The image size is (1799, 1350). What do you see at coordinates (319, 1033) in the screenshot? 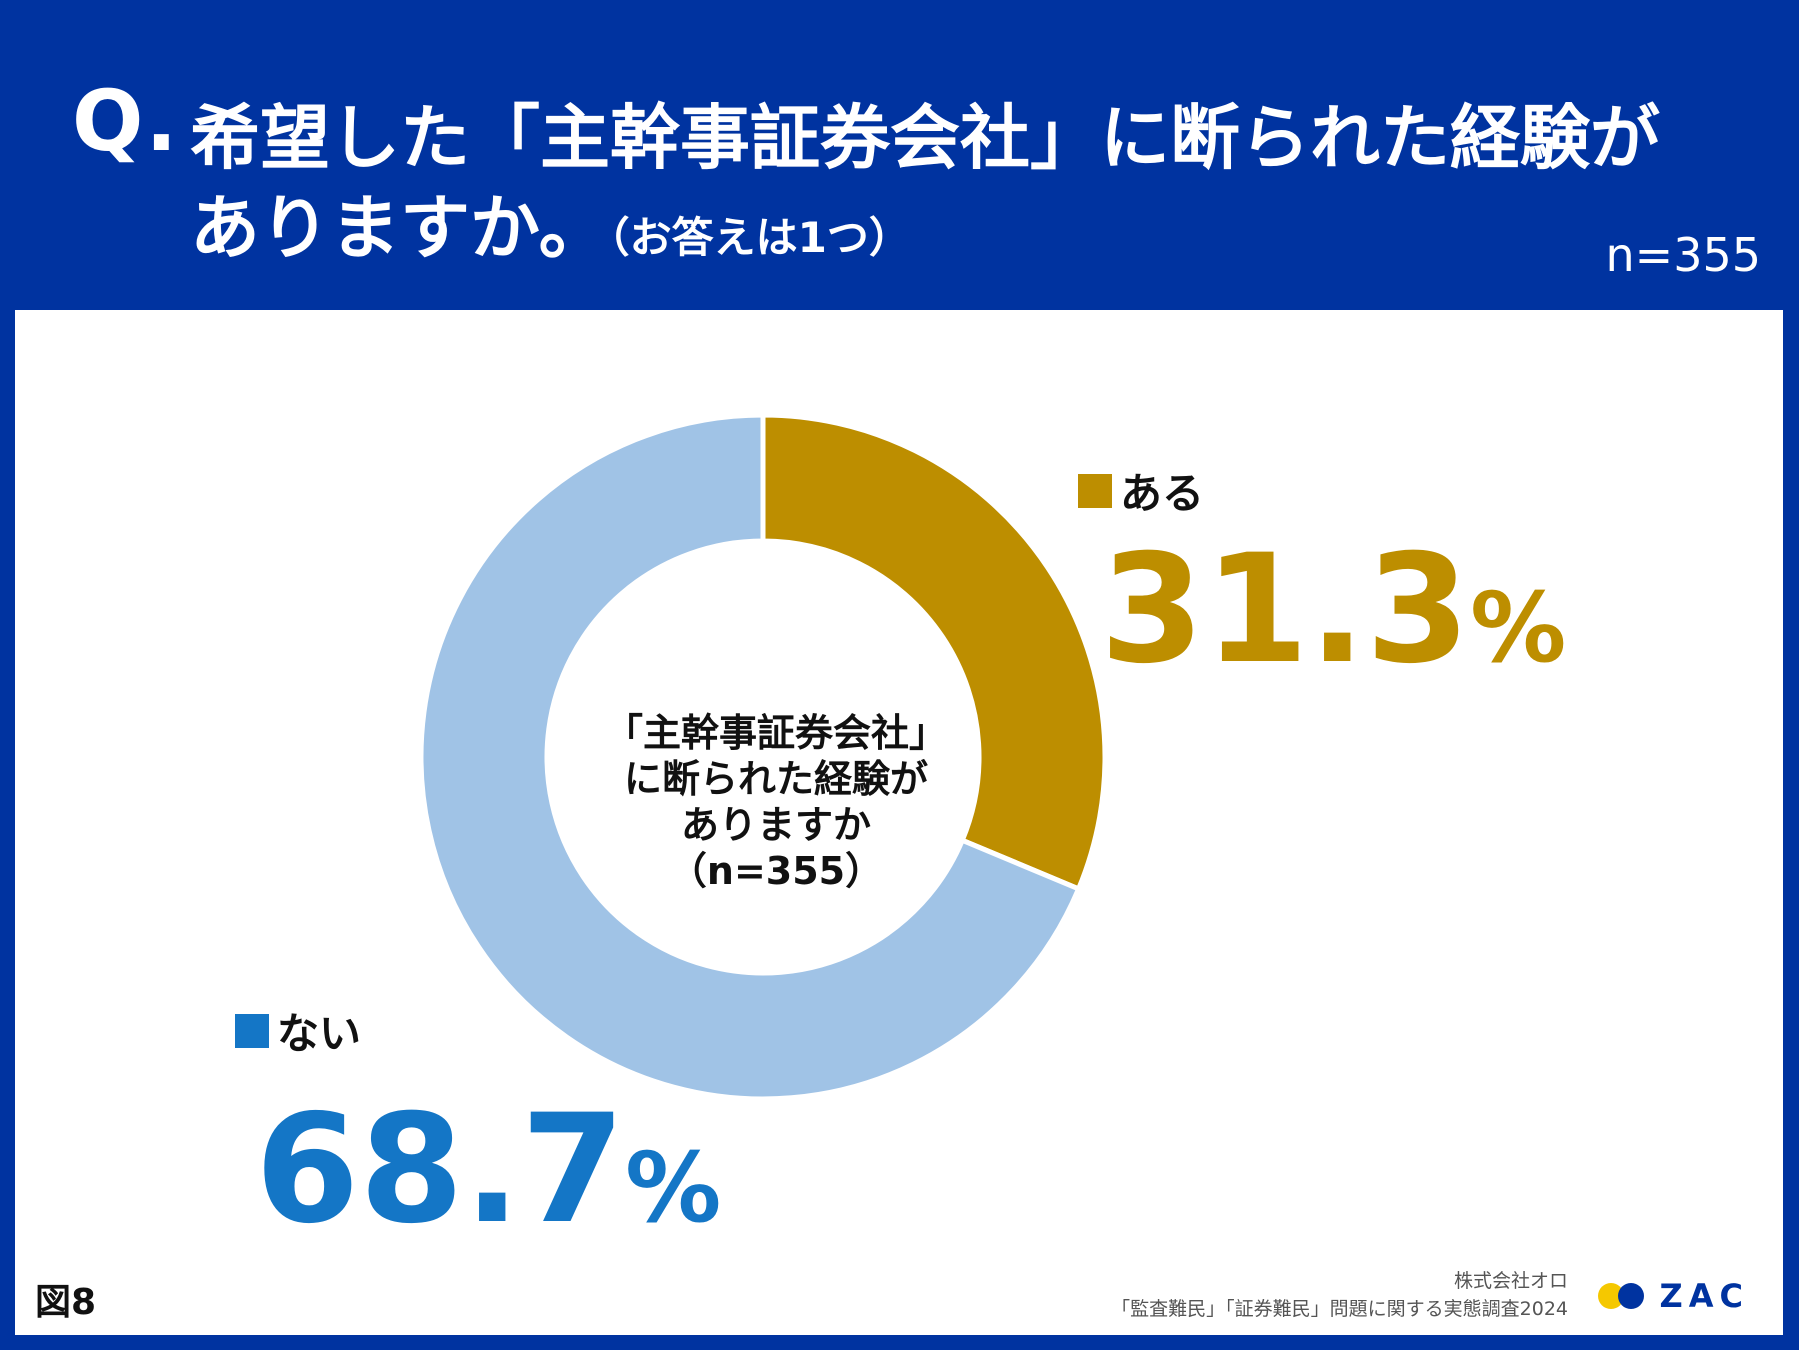
I see `legend-label-nai: ない` at bounding box center [319, 1033].